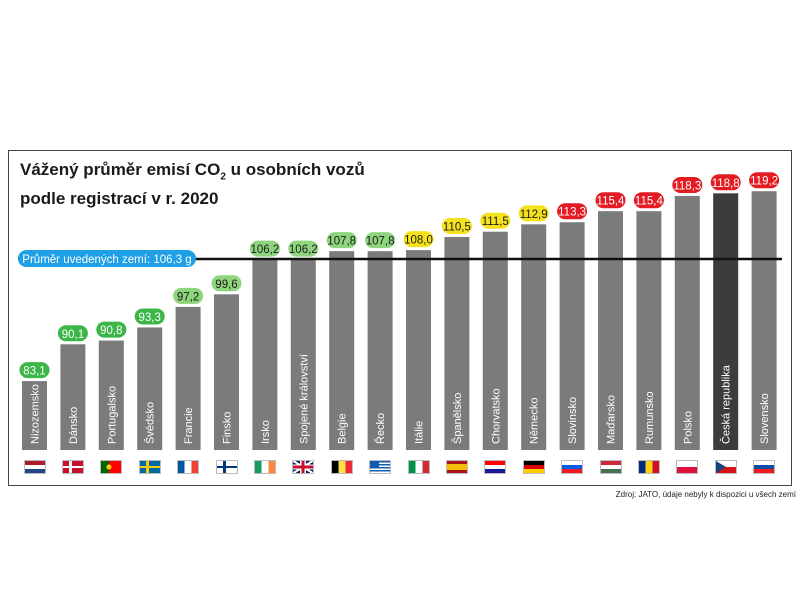 This screenshot has height=600, width=800. Describe the element at coordinates (687, 467) in the screenshot. I see `poland-flag-icon` at that location.